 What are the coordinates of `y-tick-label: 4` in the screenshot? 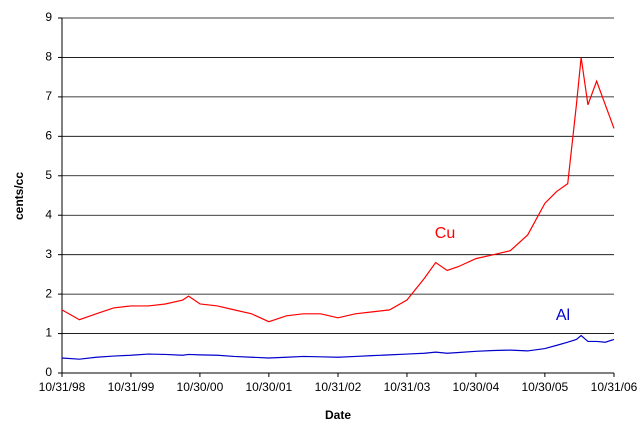 It's located at (48, 214).